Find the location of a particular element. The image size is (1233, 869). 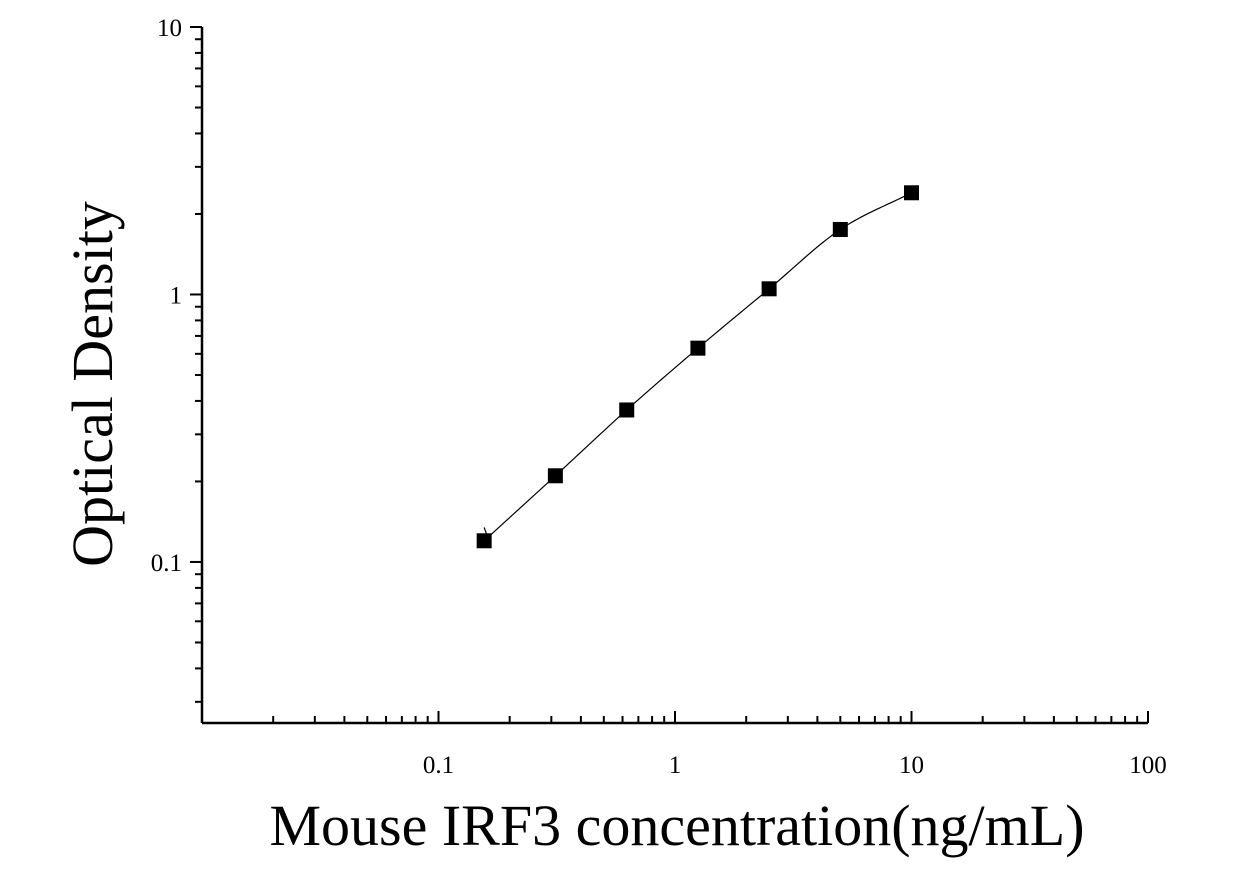

fit-curve is located at coordinates (697, 365).